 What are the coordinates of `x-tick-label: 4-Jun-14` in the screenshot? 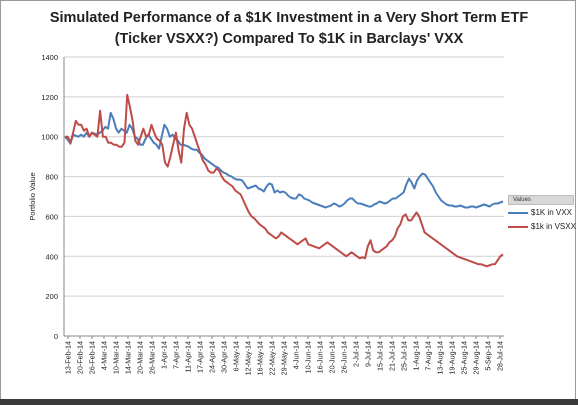 It's located at (296, 355).